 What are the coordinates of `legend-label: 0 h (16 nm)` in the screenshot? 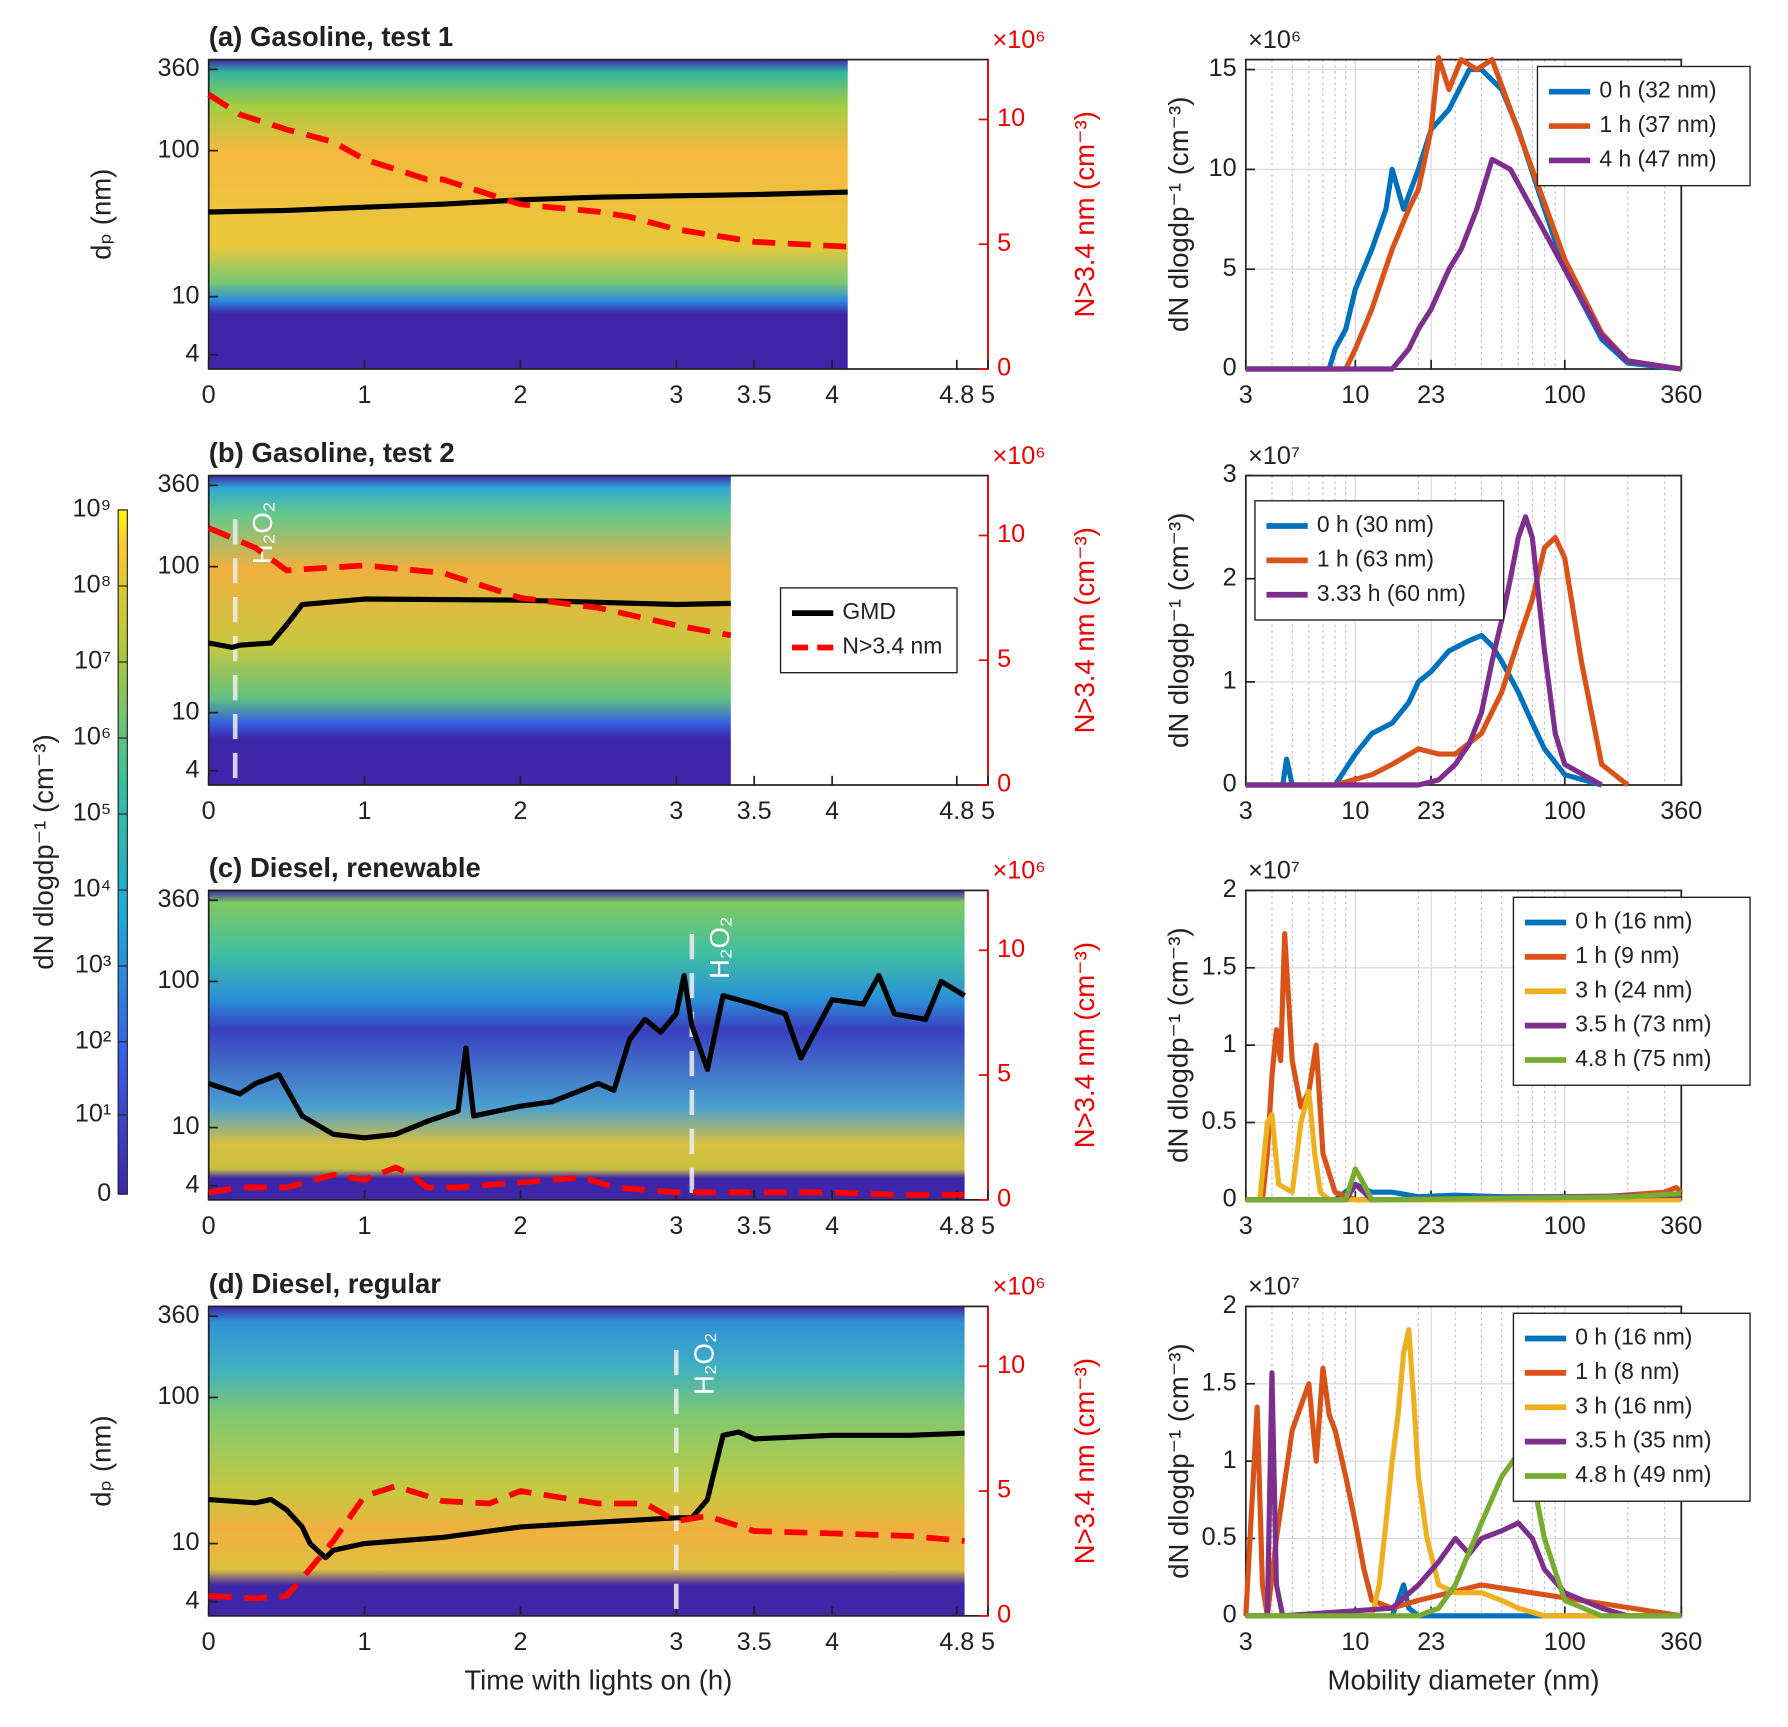 It's located at (1633, 1337).